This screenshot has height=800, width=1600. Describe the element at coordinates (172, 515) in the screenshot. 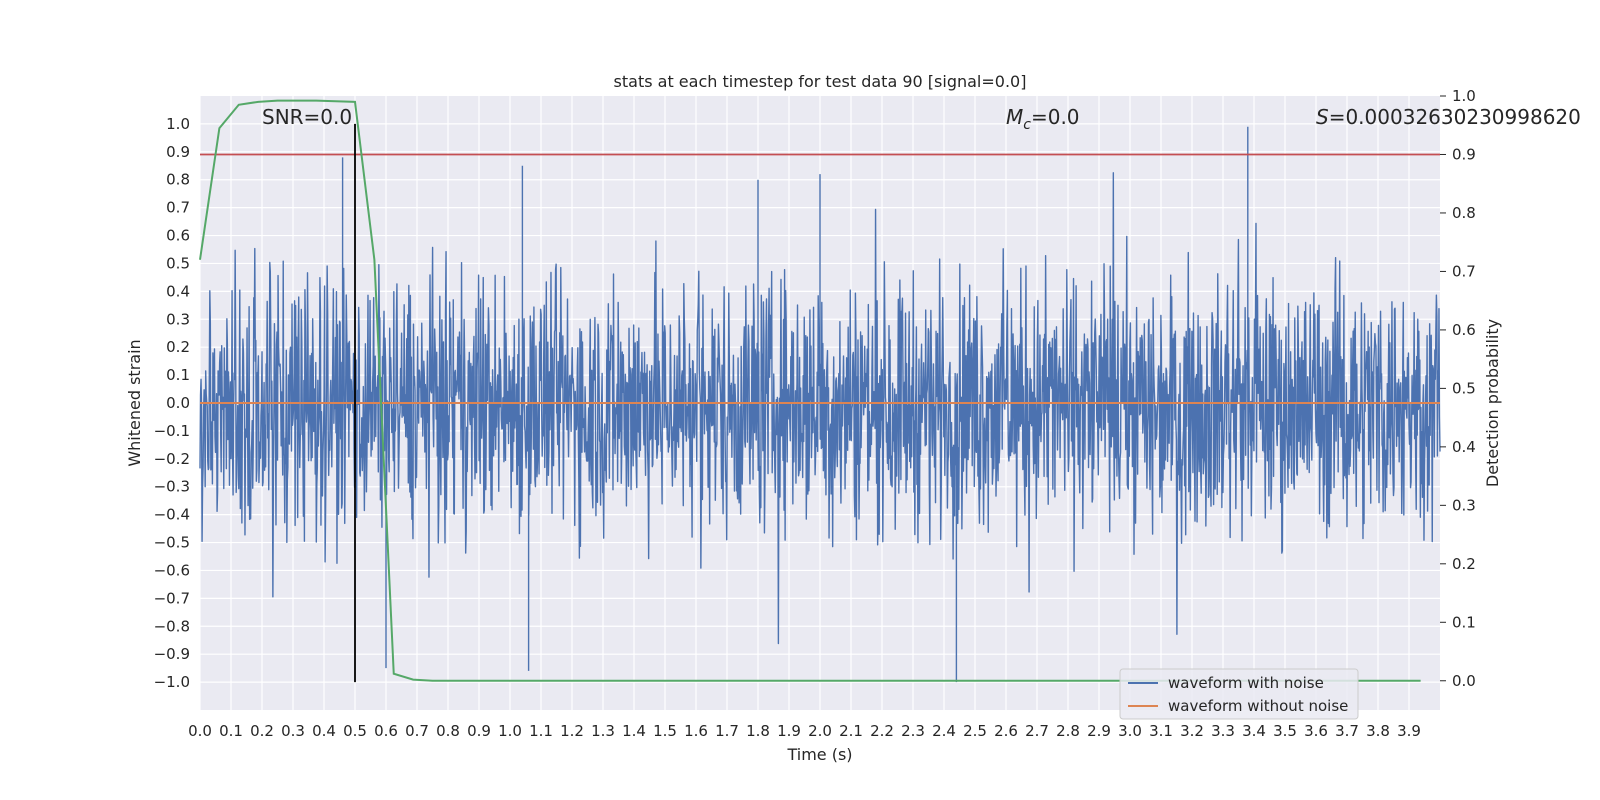

I see `y-tick-label: −0.4` at that location.